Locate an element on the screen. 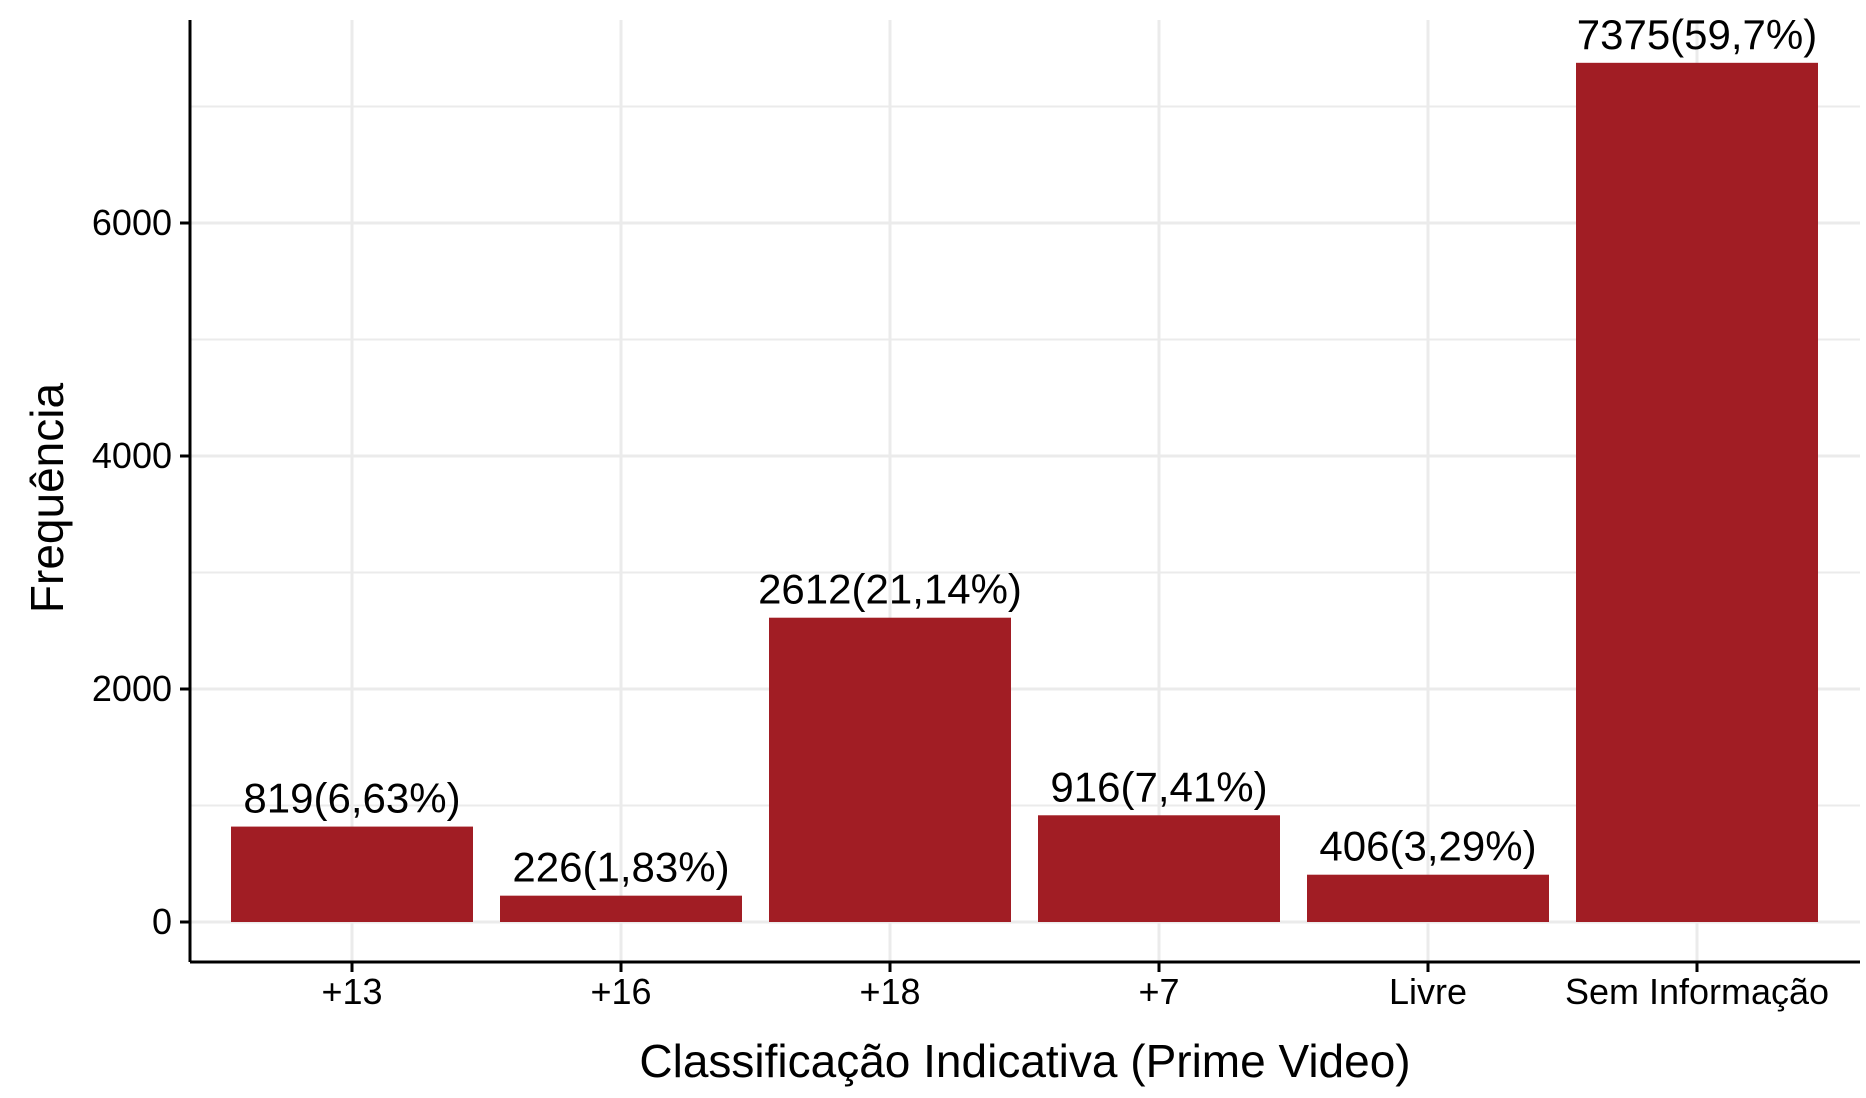 Image resolution: width=1866 pixels, height=1098 pixels. y-tick-label: 6000 is located at coordinates (132, 222).